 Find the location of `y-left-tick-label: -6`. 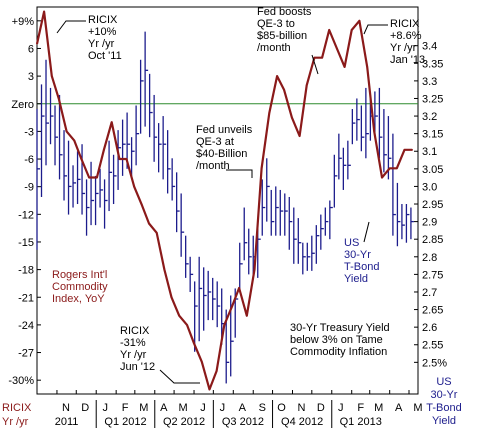

y-left-tick-label: -6 is located at coordinates (29, 160).